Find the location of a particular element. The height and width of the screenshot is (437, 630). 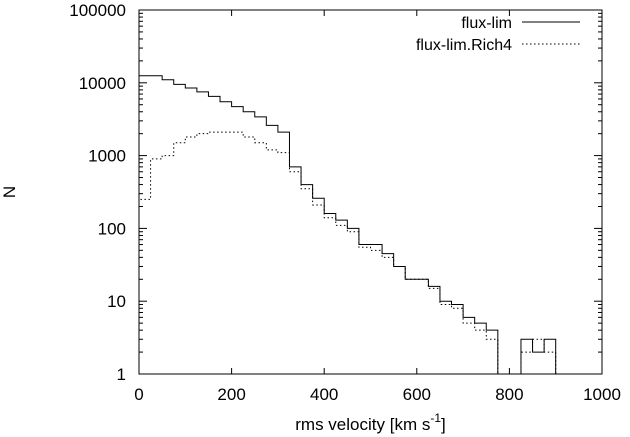

y-tick-label: 1000 is located at coordinates (107, 156).